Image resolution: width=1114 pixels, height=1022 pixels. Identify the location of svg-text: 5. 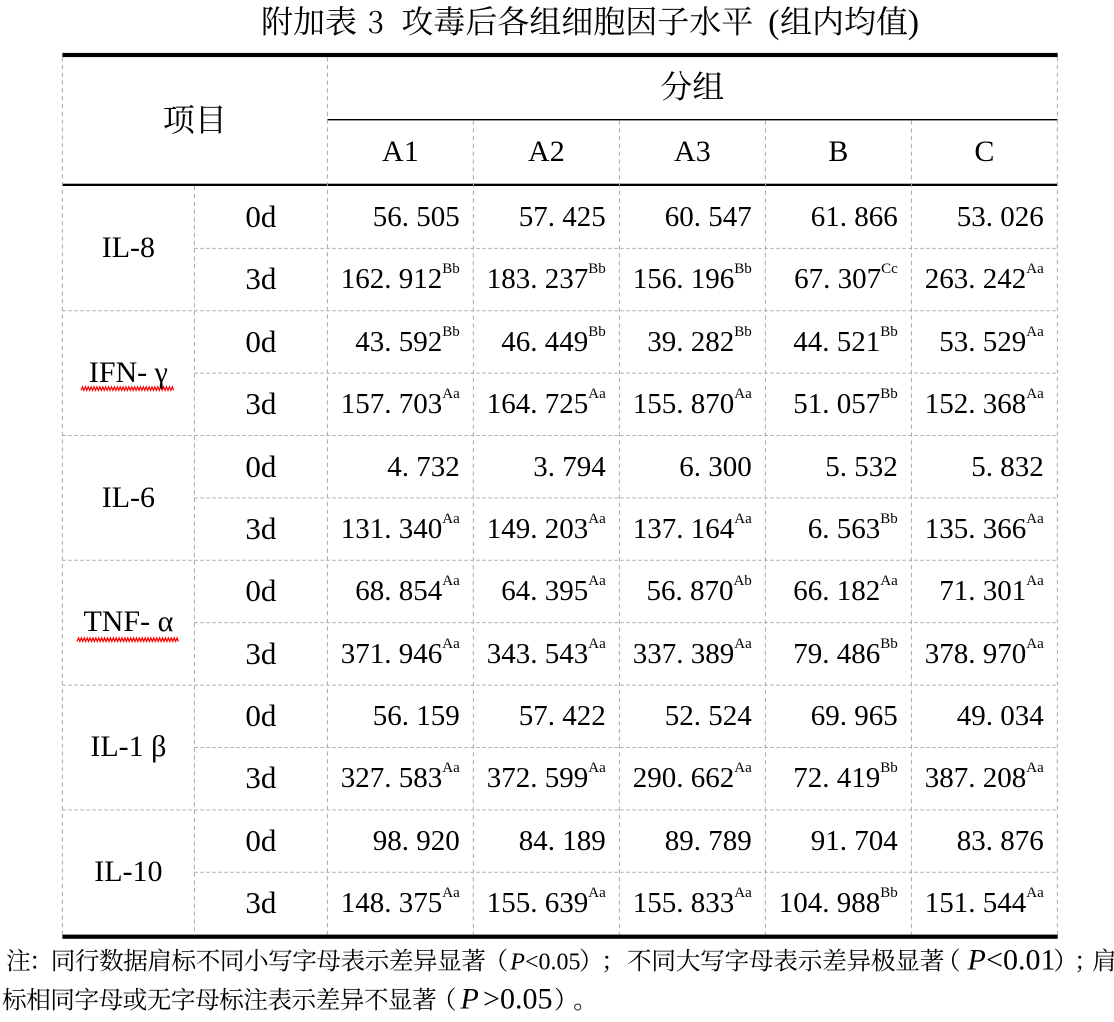
(545, 999).